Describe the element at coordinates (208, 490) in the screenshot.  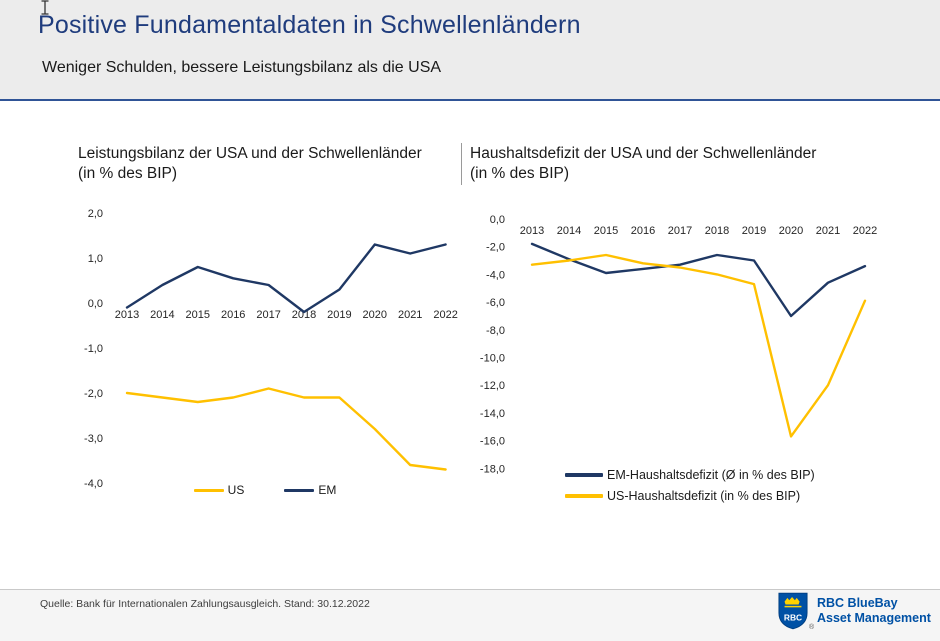
I see `us-line-swatch` at that location.